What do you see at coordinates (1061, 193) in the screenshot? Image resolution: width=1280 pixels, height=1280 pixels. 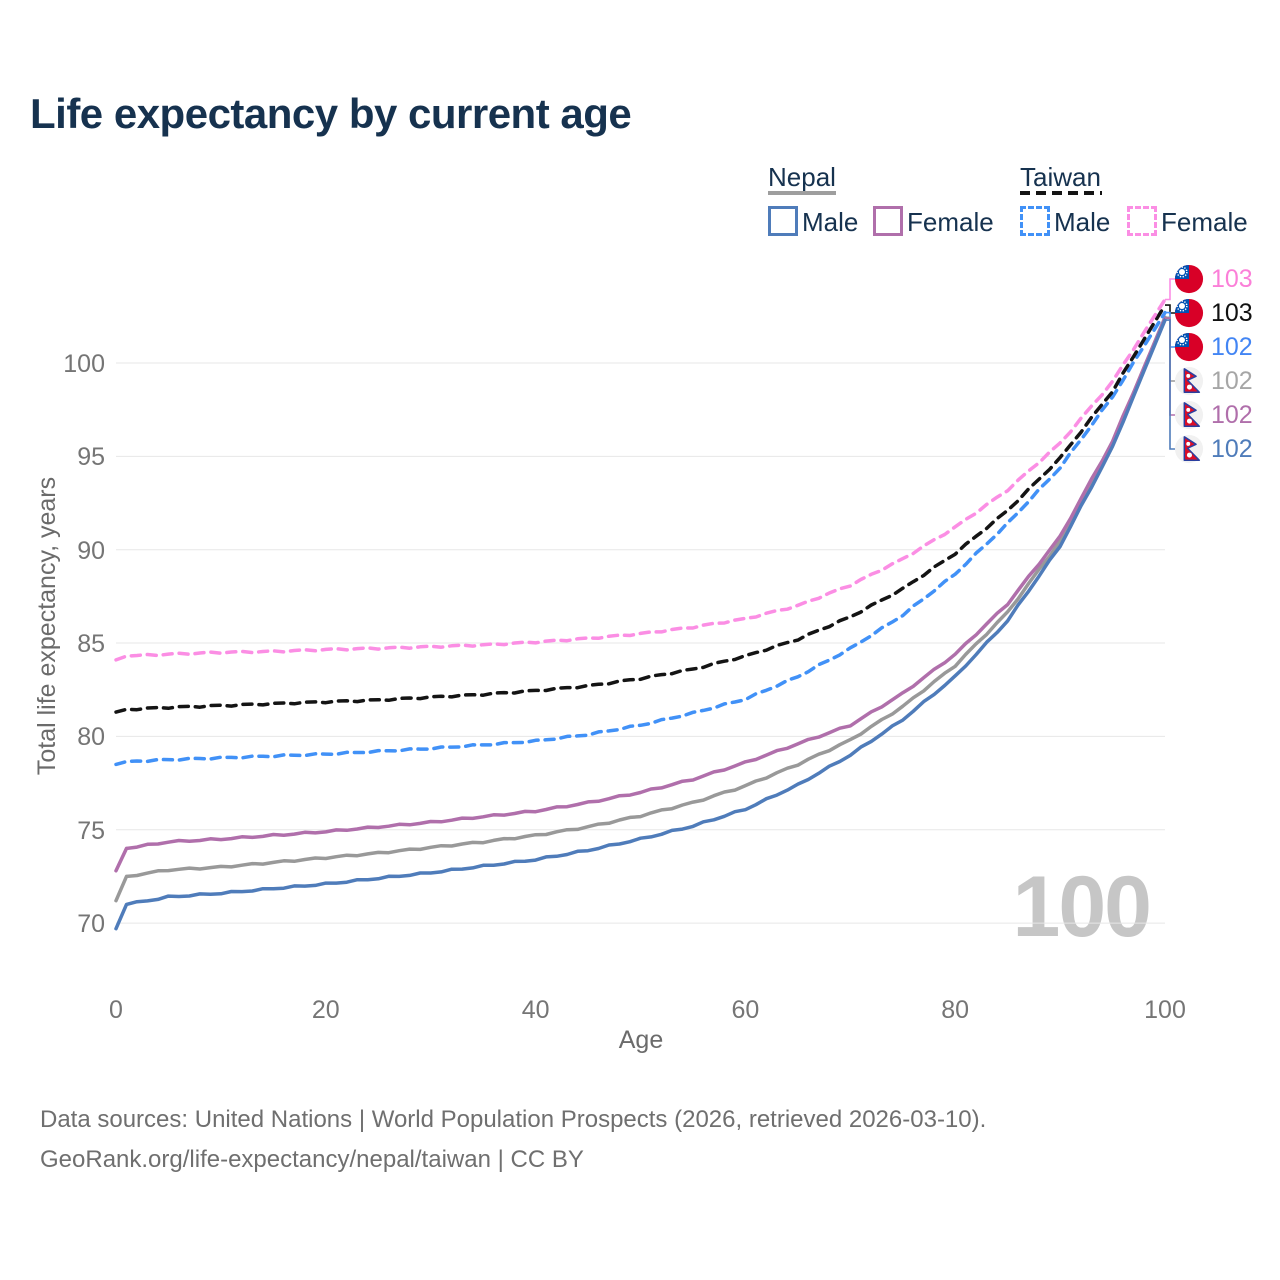 I see `taiwan-dashed-line-swatch` at bounding box center [1061, 193].